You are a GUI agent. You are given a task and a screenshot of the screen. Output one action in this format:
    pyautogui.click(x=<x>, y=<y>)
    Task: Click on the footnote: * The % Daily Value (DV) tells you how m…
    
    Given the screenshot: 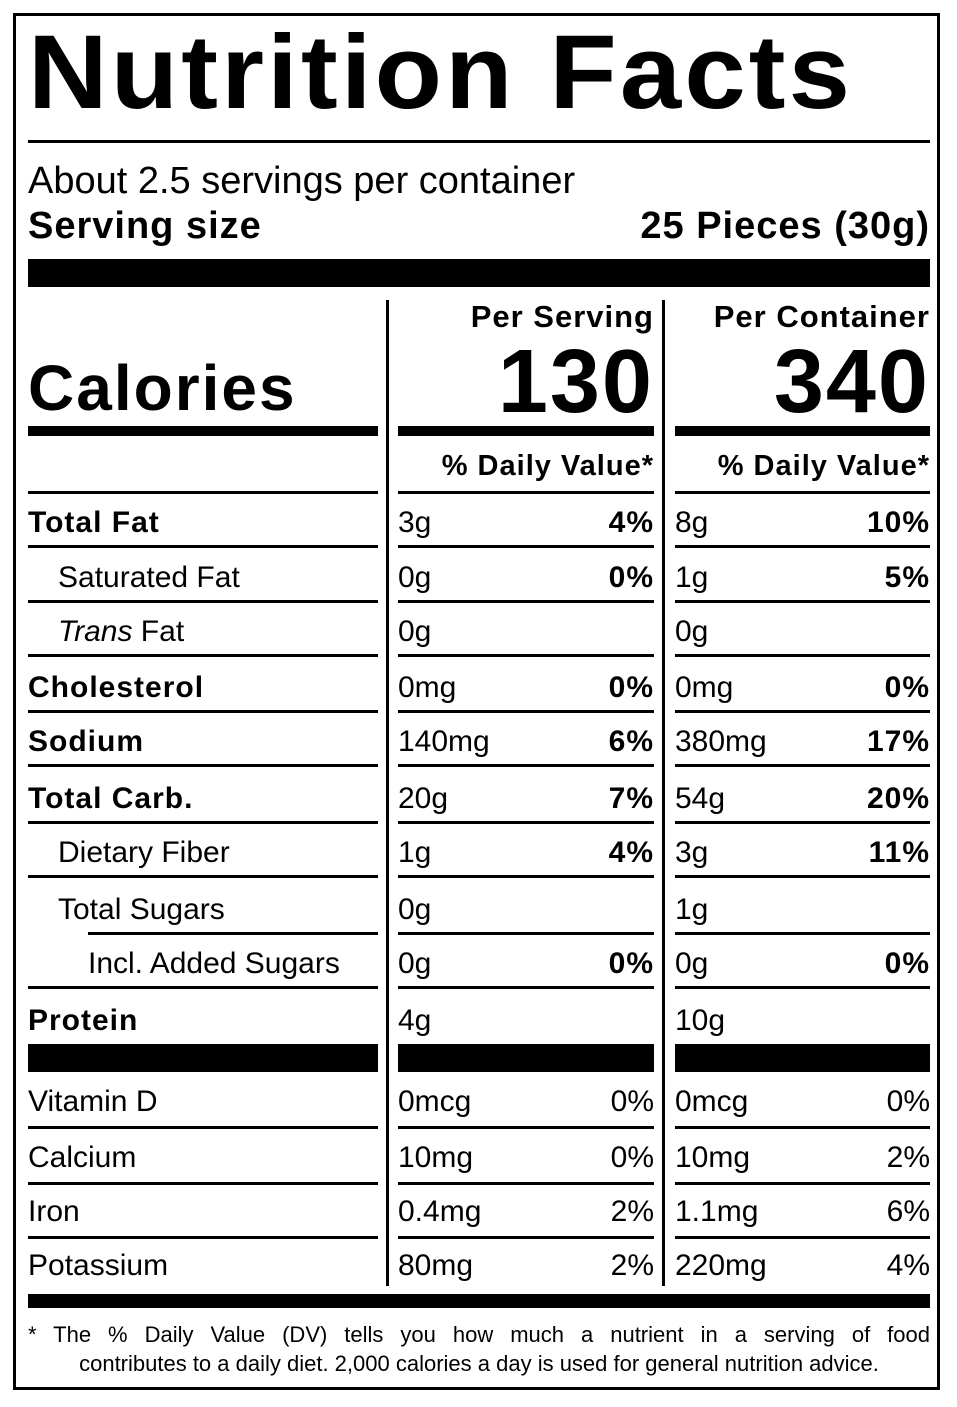 What is the action you would take?
    pyautogui.click(x=479, y=1349)
    